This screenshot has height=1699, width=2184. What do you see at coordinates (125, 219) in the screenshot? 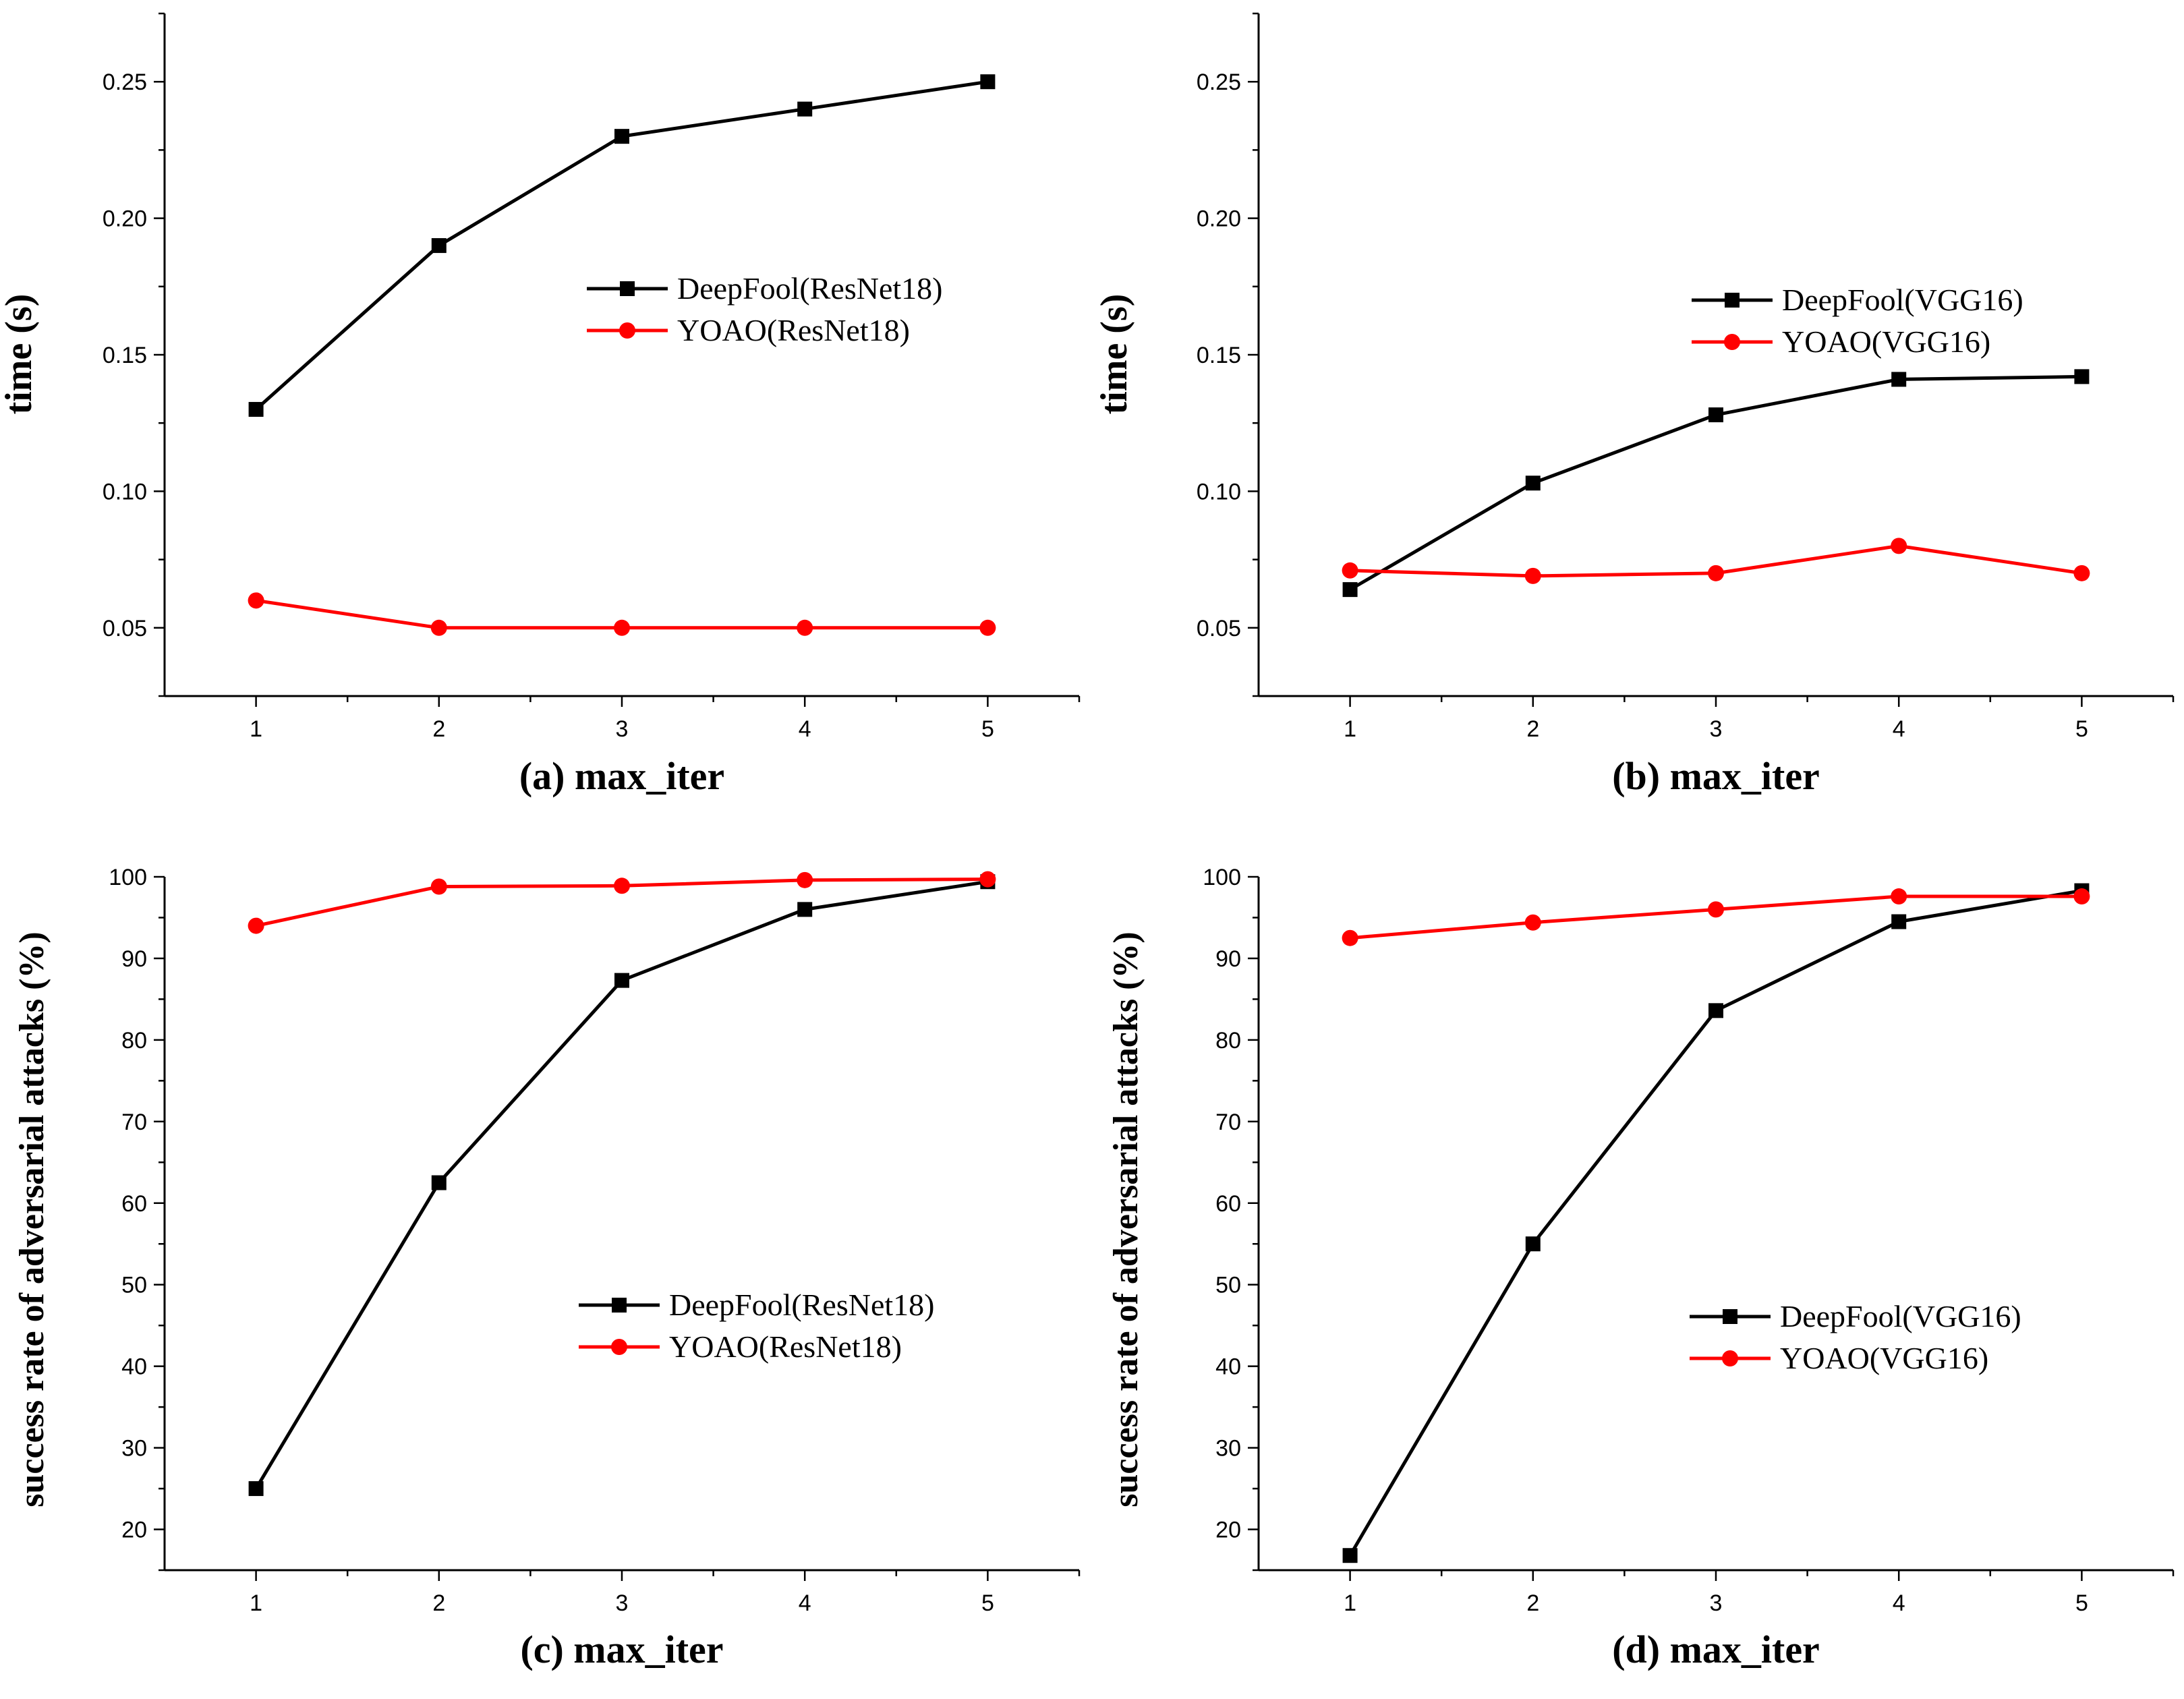
I see `y-tick-label: 0.20` at bounding box center [125, 219].